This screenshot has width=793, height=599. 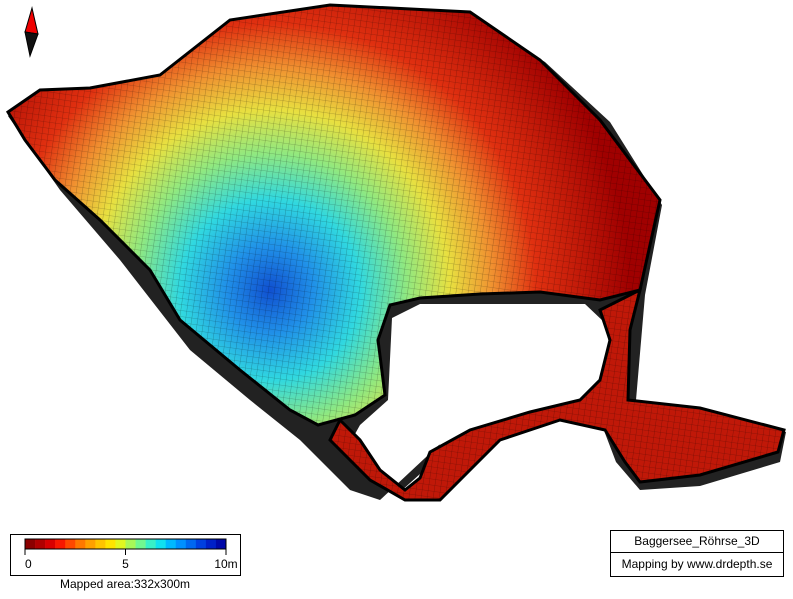 What do you see at coordinates (125, 584) in the screenshot?
I see `mapped-area: Mapped area:332x300m` at bounding box center [125, 584].